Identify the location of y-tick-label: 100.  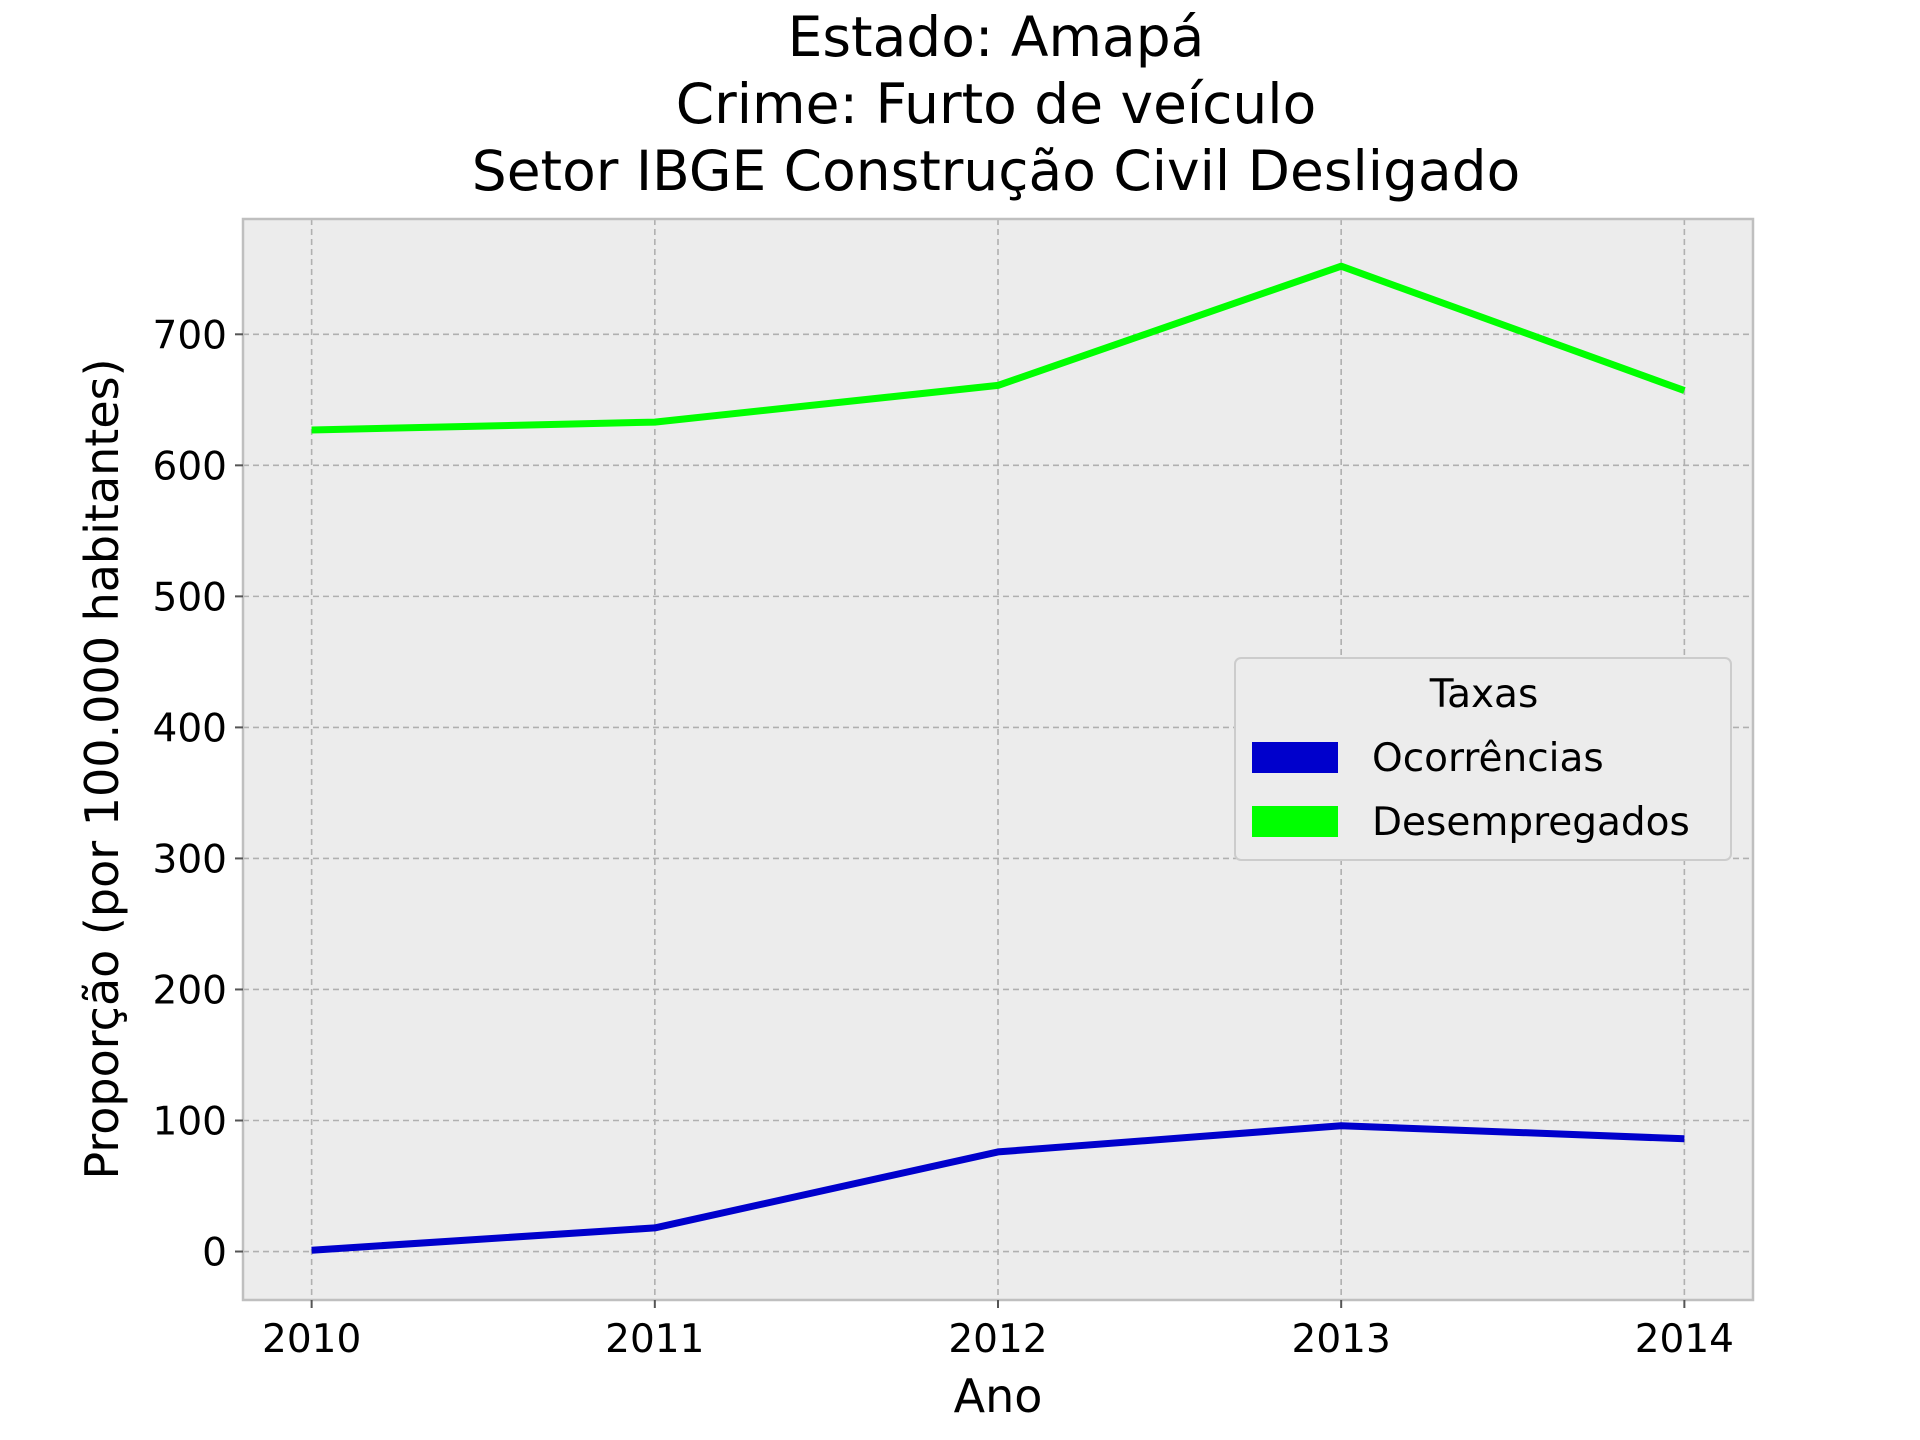
(190, 1121).